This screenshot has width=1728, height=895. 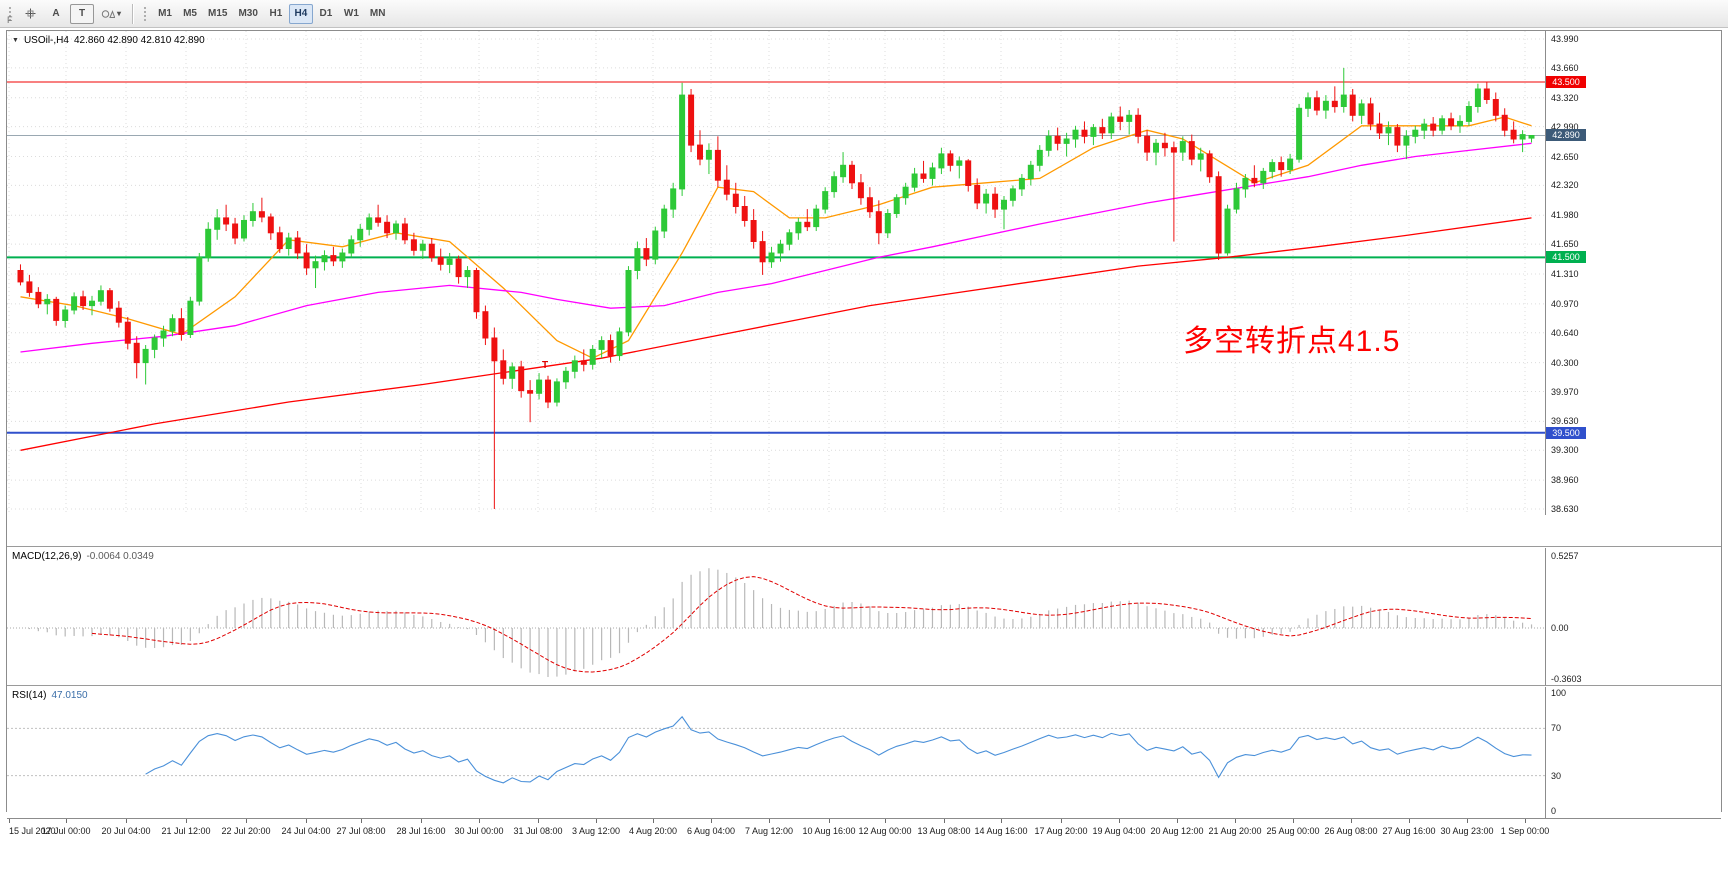 I want to click on macd-signal-line, so click(x=811, y=624).